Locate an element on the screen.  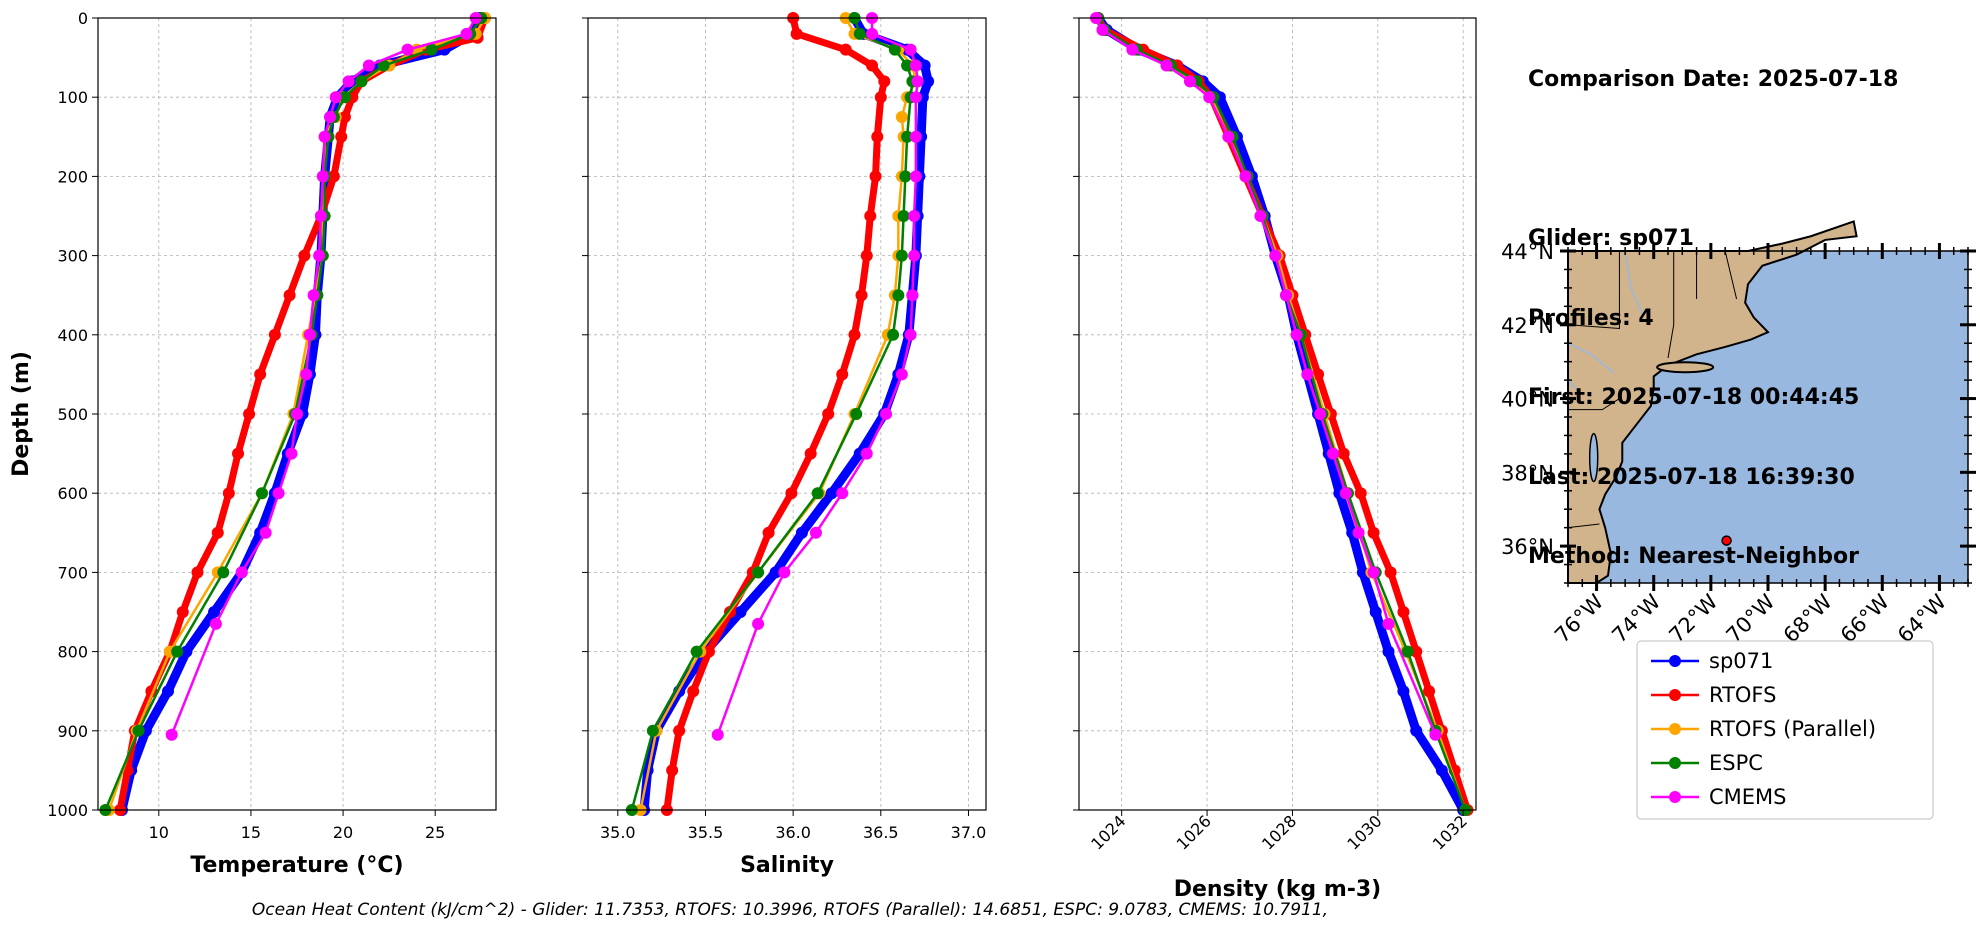
y-tick-label: 900 is located at coordinates (72, 731).